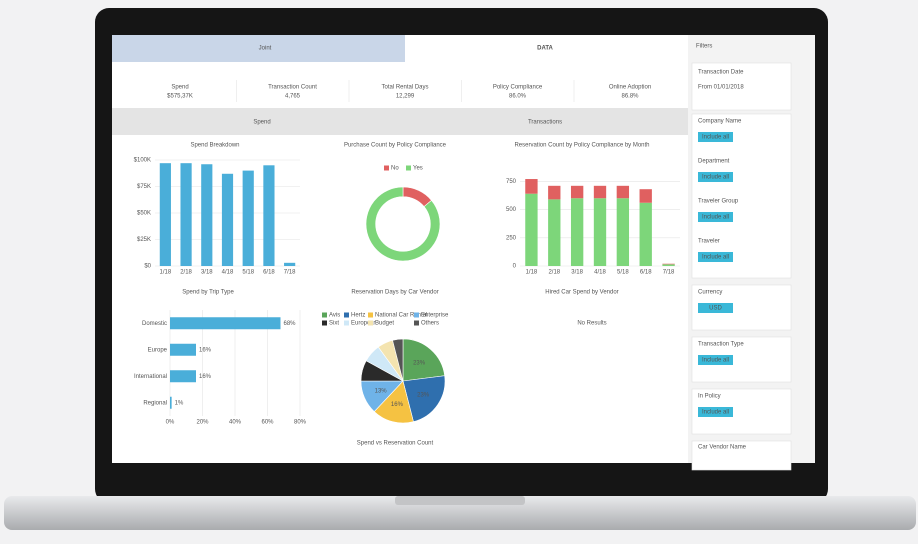  What do you see at coordinates (554, 273) in the screenshot?
I see `x-tick-label: 2/18` at bounding box center [554, 273].